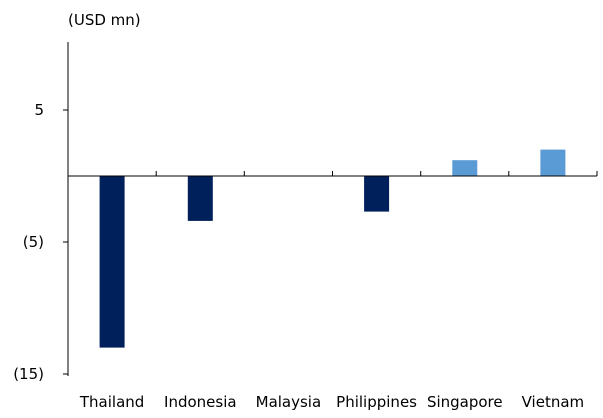 This screenshot has height=418, width=603. Describe the element at coordinates (553, 402) in the screenshot. I see `x-category-label: Vietnam` at that location.